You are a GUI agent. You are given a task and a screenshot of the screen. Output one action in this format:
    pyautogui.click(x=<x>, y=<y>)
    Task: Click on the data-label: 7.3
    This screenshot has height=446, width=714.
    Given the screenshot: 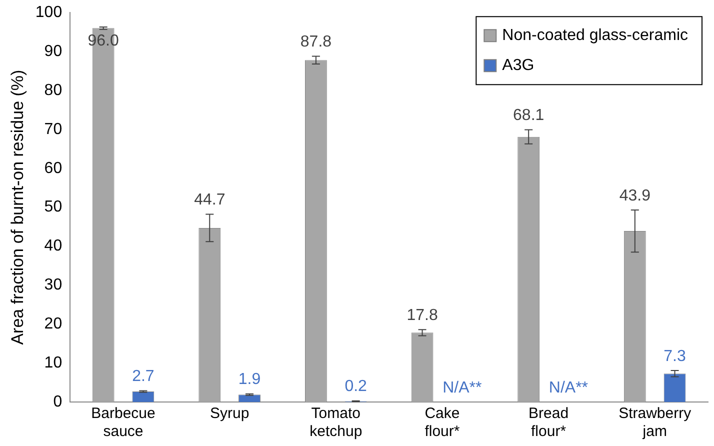 What is the action you would take?
    pyautogui.click(x=675, y=356)
    